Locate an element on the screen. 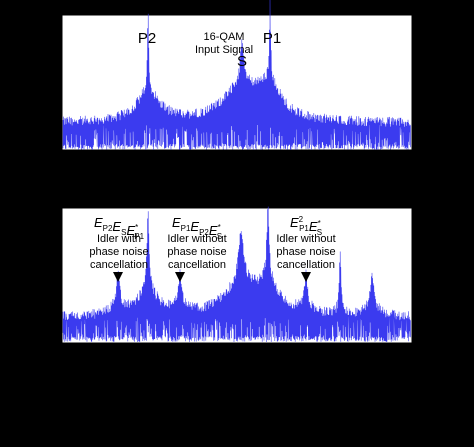 The image size is (474, 447). annotation: 16-QAM is located at coordinates (224, 37).